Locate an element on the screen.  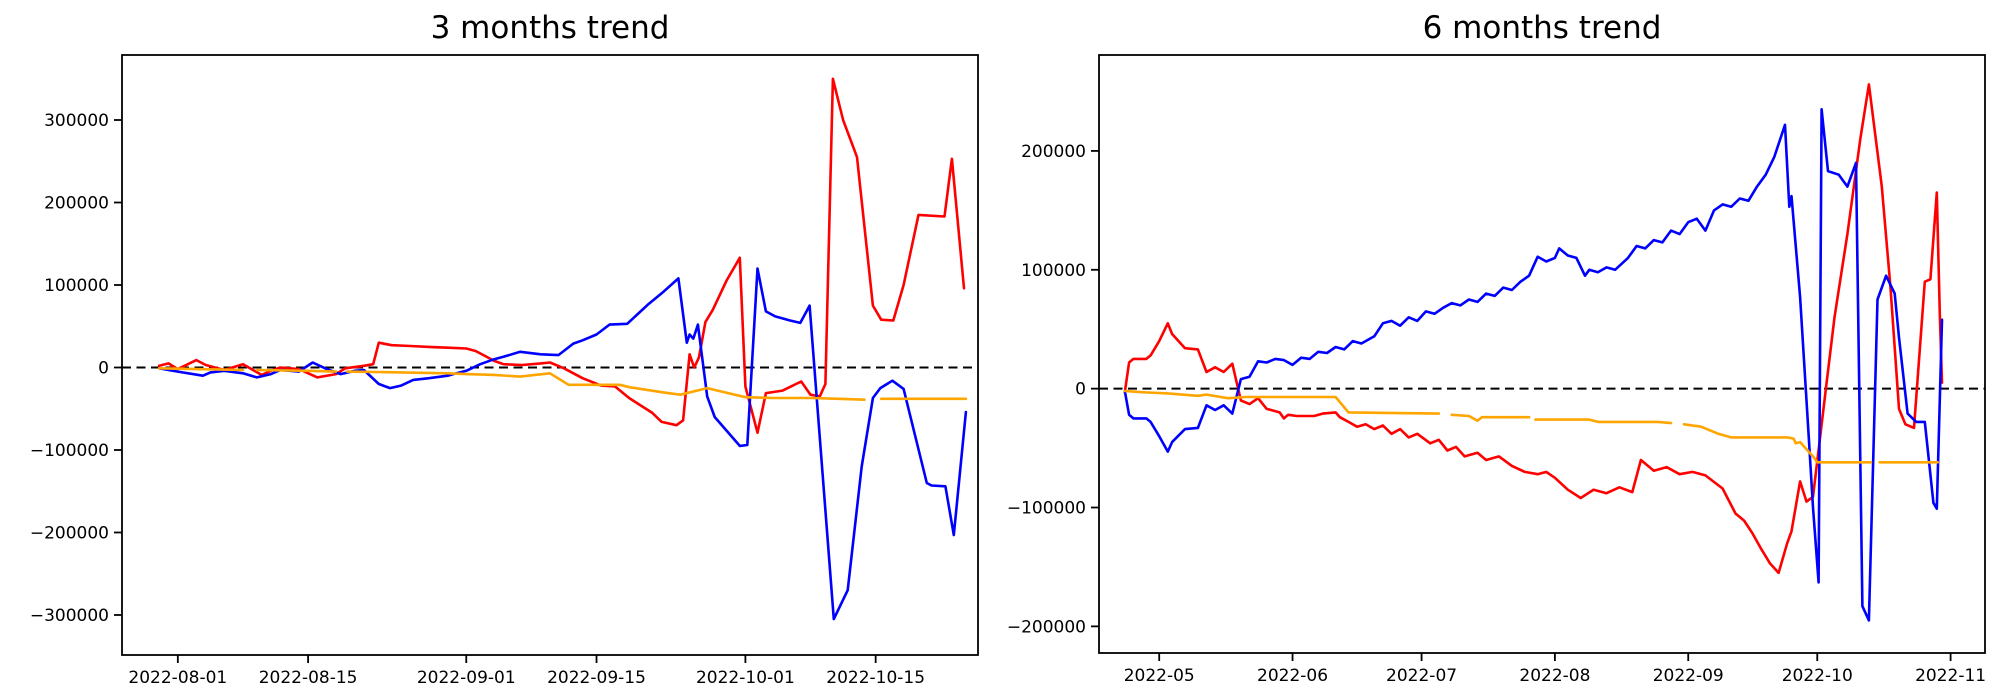
y-tick-label: −300000 is located at coordinates (69, 616).